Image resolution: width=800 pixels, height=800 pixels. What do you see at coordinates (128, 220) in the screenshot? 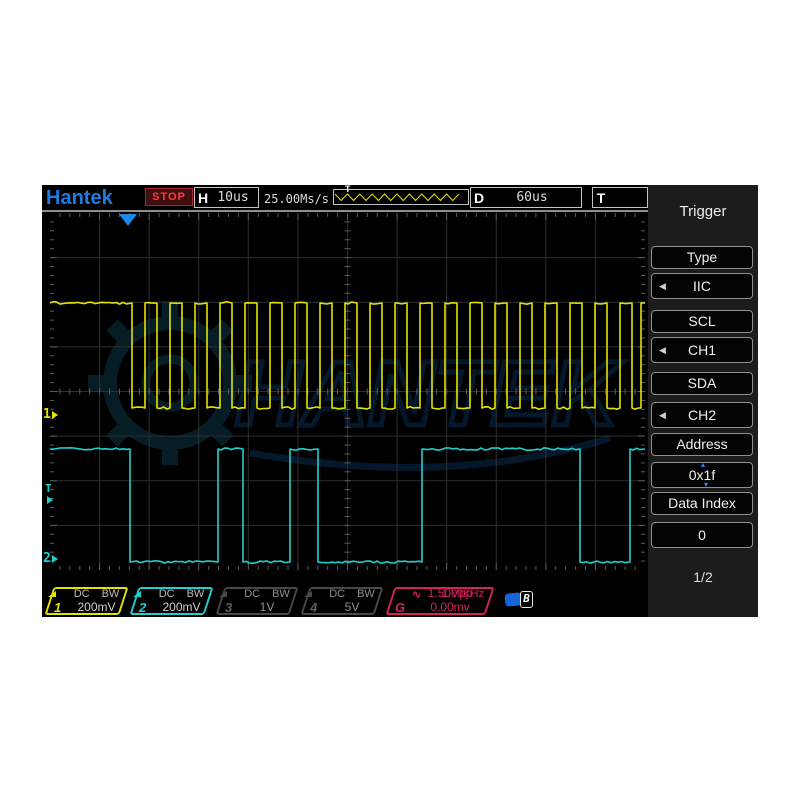
I see `trigger-position-marker` at bounding box center [128, 220].